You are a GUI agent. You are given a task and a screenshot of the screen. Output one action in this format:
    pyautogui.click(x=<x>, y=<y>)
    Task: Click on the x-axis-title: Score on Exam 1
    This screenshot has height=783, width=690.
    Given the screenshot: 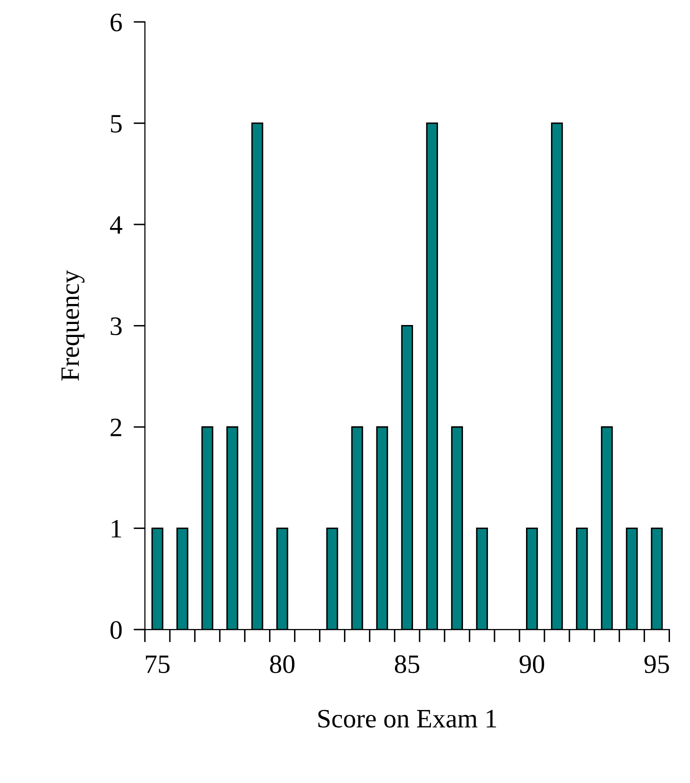 What is the action you would take?
    pyautogui.click(x=407, y=719)
    